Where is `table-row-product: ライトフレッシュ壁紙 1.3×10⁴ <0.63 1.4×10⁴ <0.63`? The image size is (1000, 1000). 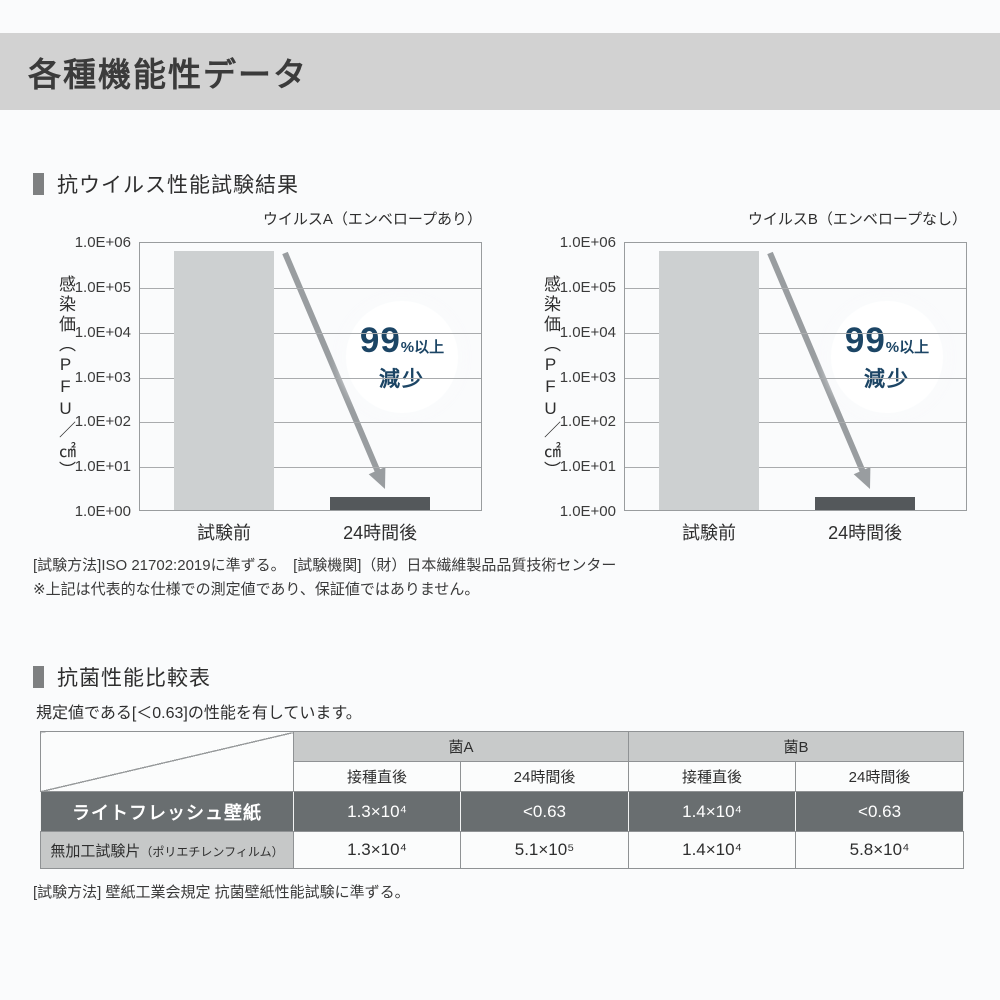
table-row-product: ライトフレッシュ壁紙 1.3×10⁴ <0.63 1.4×10⁴ <0.63 is located at coordinates (502, 811).